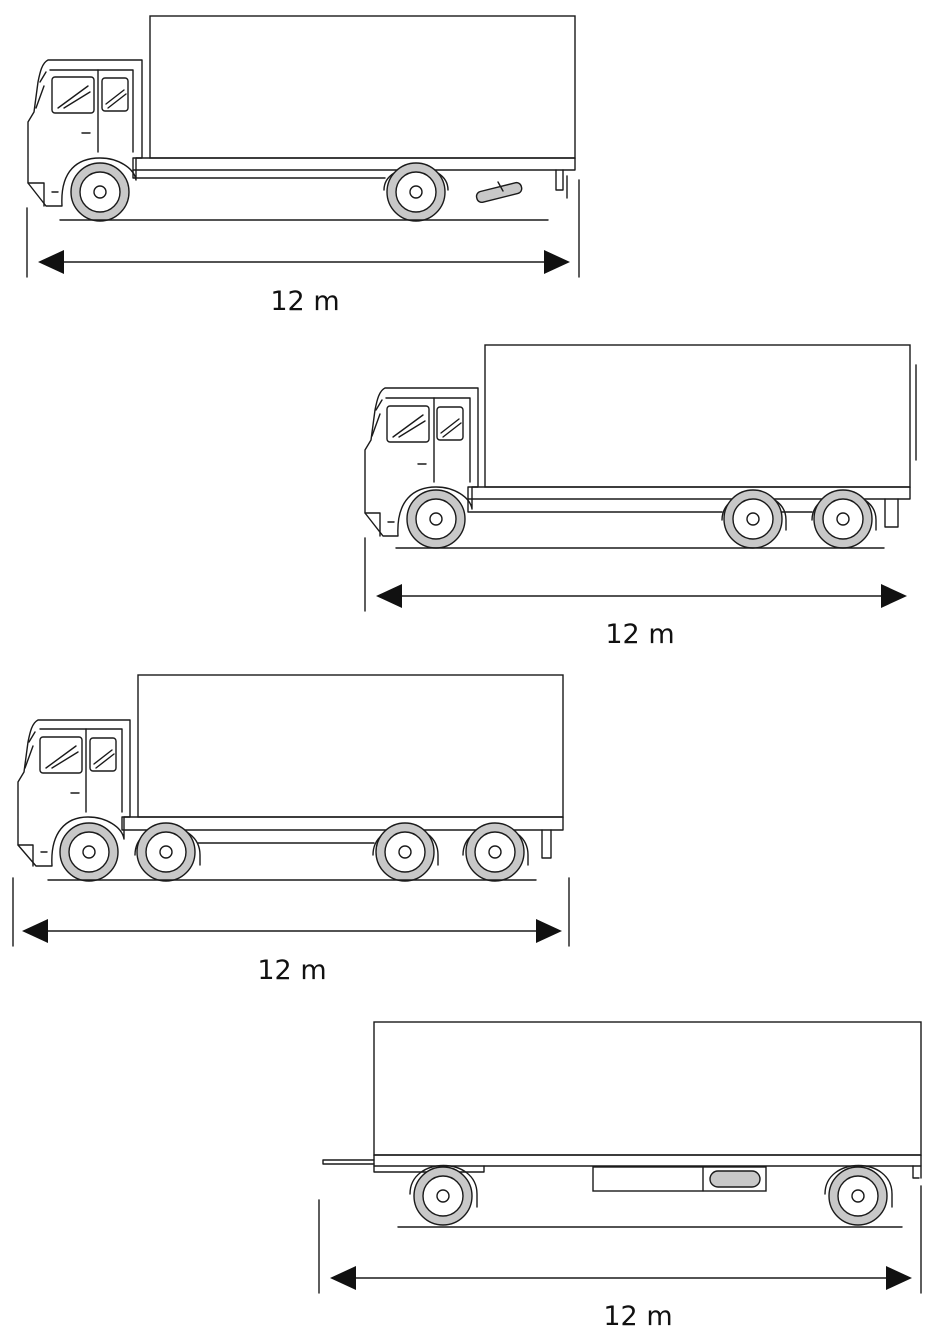 The image size is (945, 1344). I want to click on vehicle-truck-2-axle: 12 m, so click(303, 166).